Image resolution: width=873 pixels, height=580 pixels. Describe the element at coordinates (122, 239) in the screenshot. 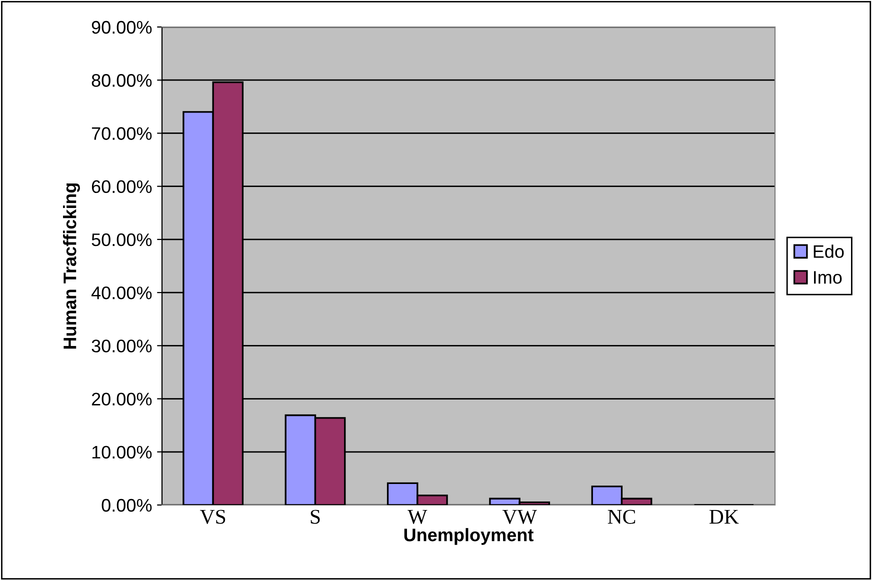

I see `y-tick-label: 50.00%` at that location.